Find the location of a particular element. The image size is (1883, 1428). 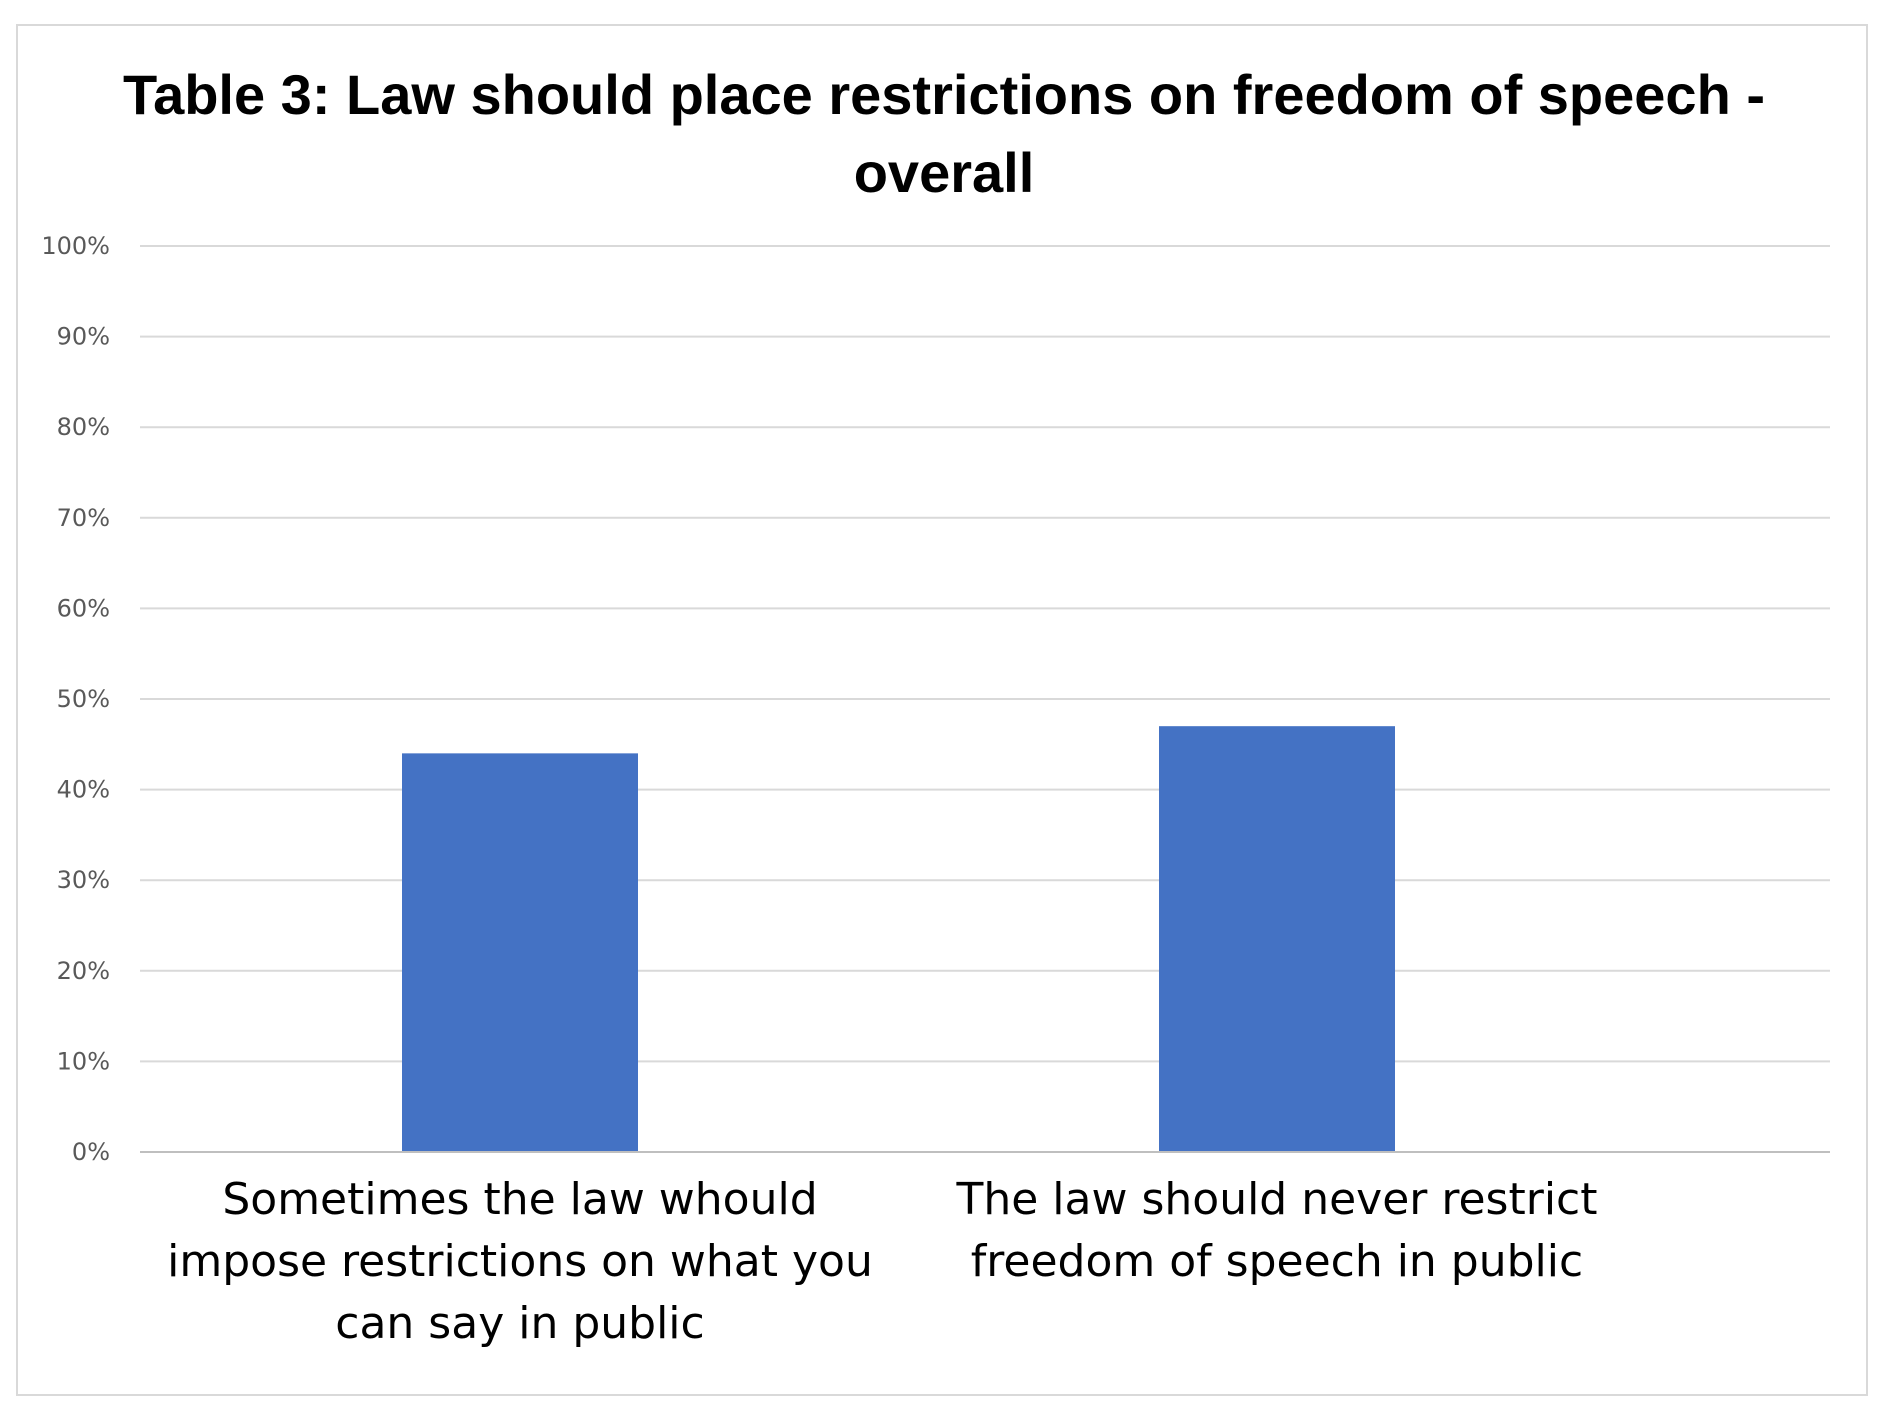

category-label-1-line-2: impose restrictions on what you is located at coordinates (520, 1261).